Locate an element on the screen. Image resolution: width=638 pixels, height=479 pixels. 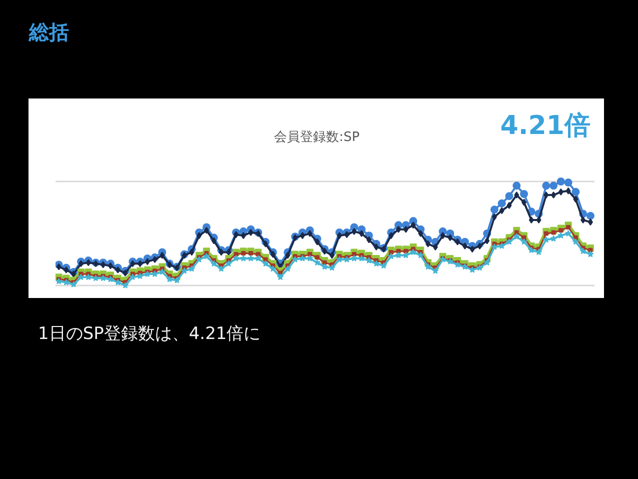
text: 4.21倍 is located at coordinates (545, 125).